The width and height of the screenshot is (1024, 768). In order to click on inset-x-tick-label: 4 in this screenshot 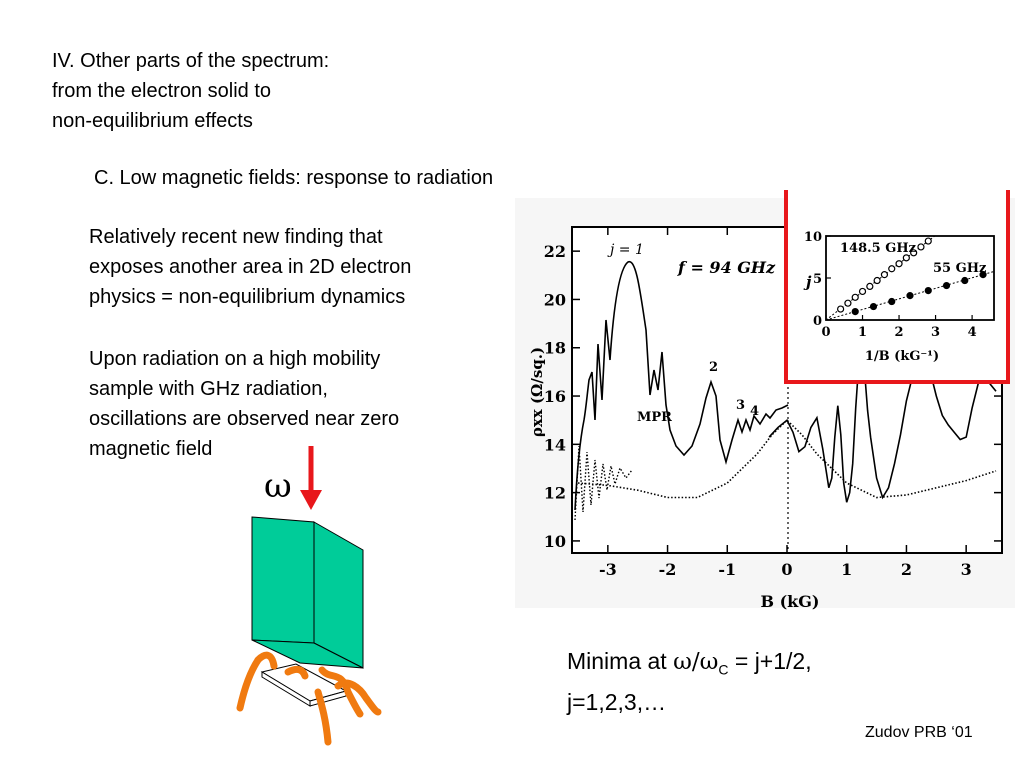, I will do `click(972, 332)`.